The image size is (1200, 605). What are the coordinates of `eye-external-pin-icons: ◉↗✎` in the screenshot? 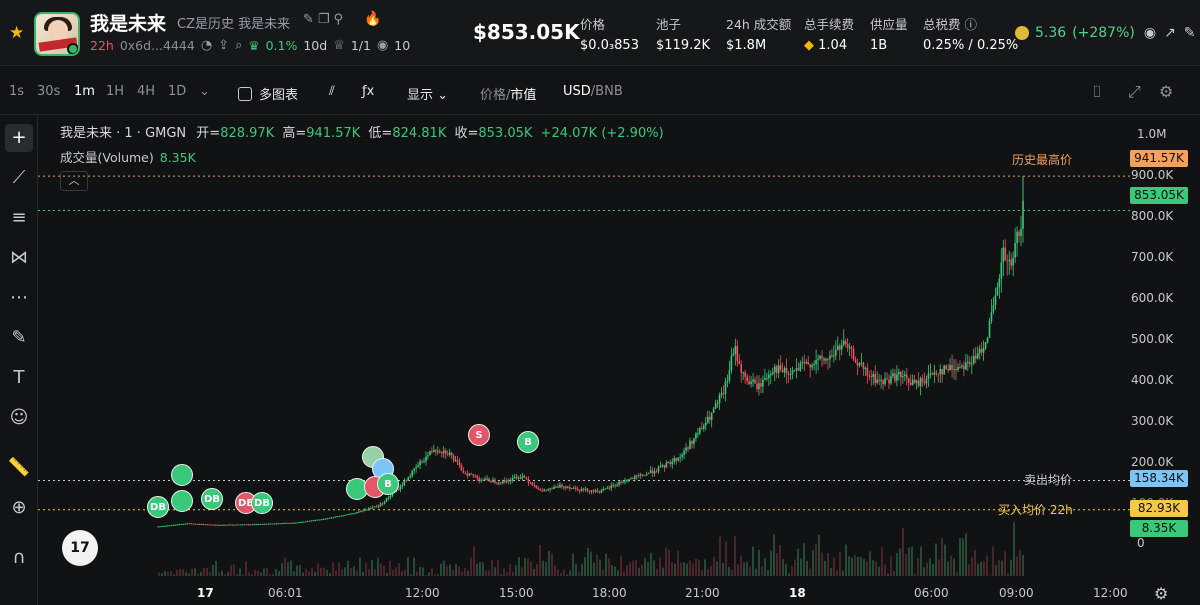 It's located at (1171, 33).